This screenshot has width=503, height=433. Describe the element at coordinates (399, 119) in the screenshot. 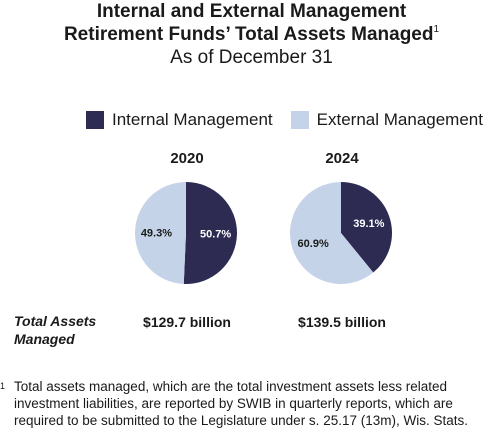

I see `legend-label-external: External Management` at that location.